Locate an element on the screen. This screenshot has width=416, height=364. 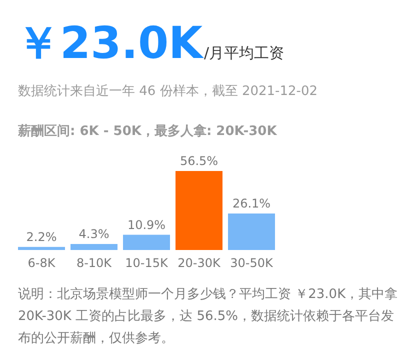
data-label: 2.2% is located at coordinates (41, 237).